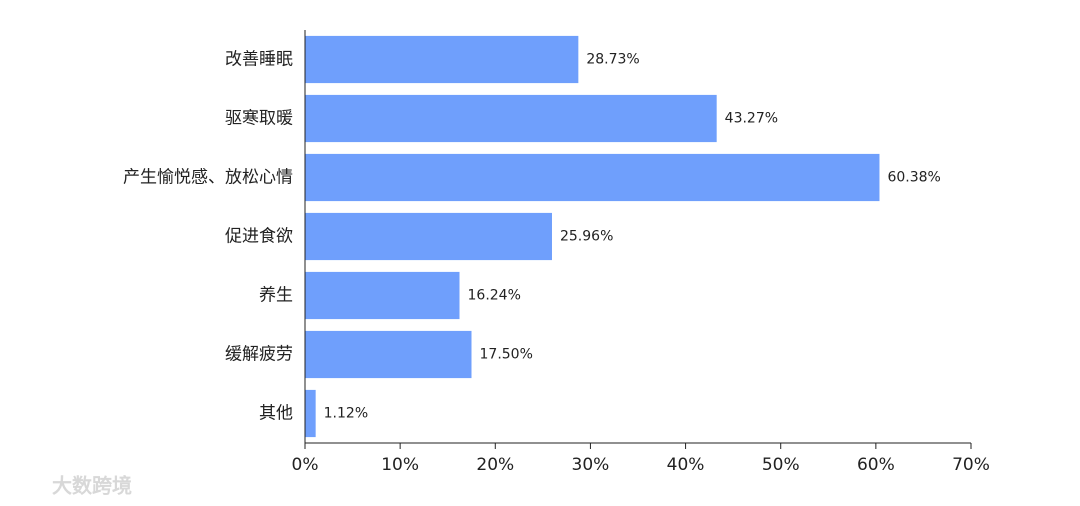 This screenshot has width=1080, height=506. Describe the element at coordinates (259, 60) in the screenshot. I see `category-label: 改善睡眠` at that location.